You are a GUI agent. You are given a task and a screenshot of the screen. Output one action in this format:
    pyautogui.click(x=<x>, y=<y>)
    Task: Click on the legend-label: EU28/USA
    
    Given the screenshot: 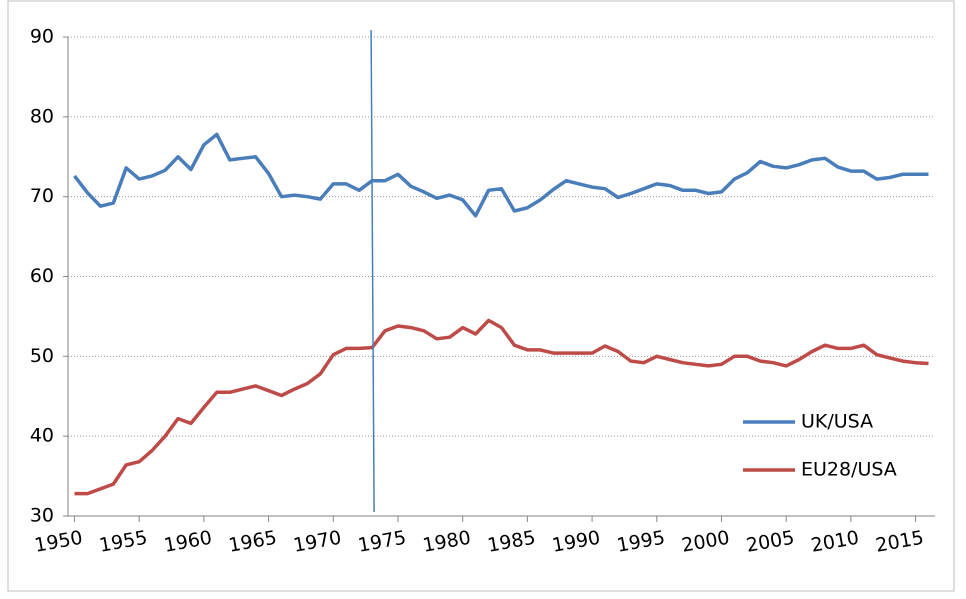 What is the action you would take?
    pyautogui.click(x=849, y=470)
    